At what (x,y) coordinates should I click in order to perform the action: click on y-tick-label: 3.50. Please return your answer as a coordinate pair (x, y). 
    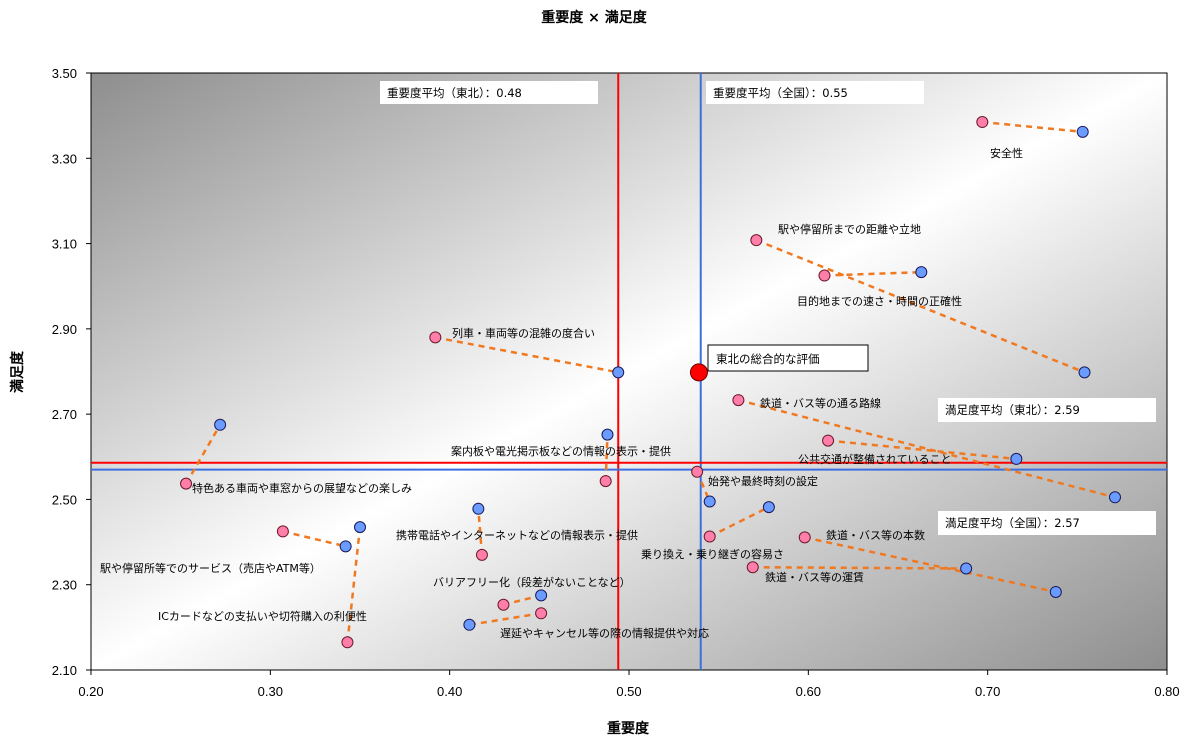
    Looking at the image, I should click on (64, 73).